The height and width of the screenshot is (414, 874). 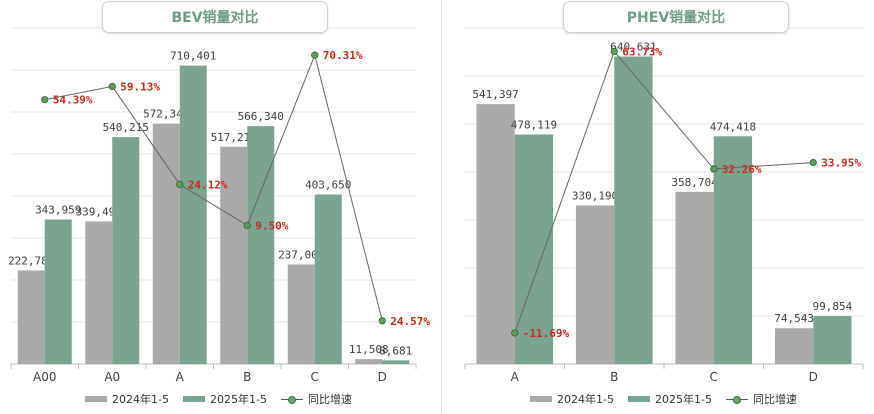 I want to click on panel-divider, so click(x=441, y=207).